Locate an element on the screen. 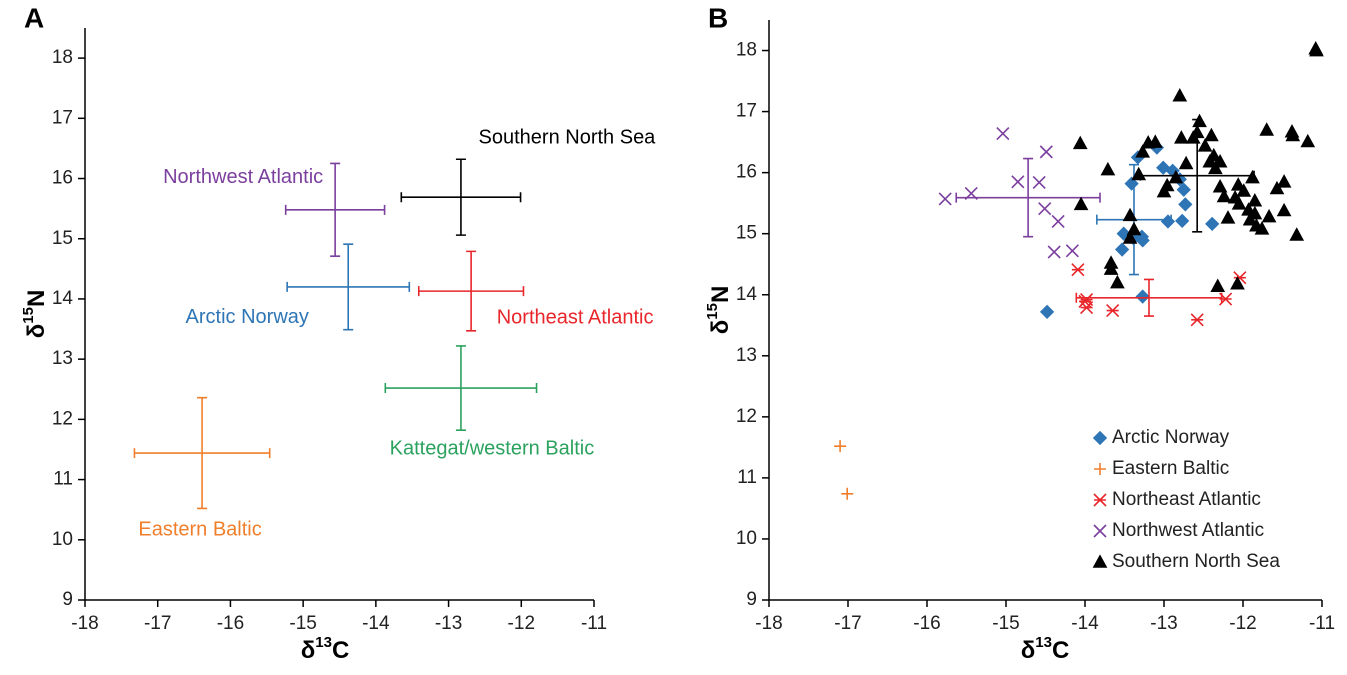 The height and width of the screenshot is (675, 1347). x-tick-label: -15 is located at coordinates (1005, 623).